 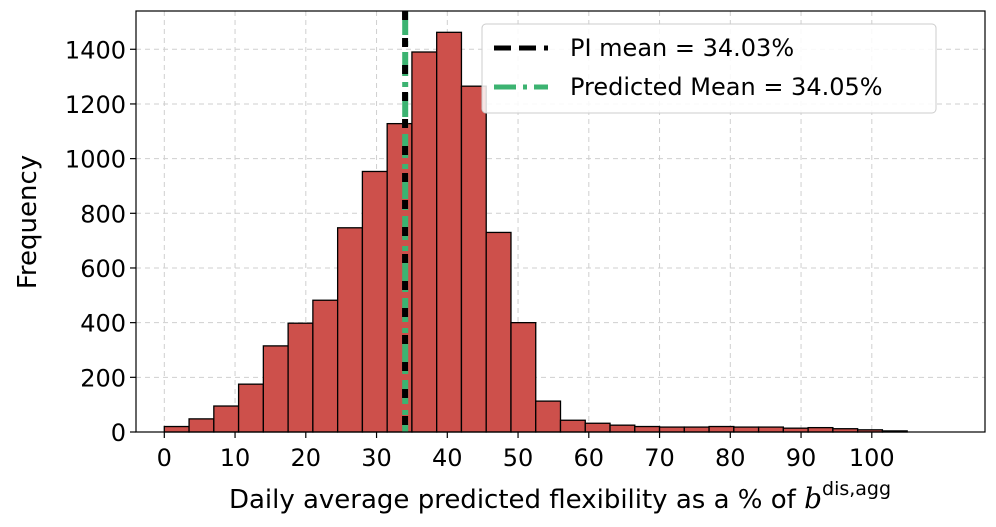 I want to click on x-tick-label: 80, so click(x=730, y=458).